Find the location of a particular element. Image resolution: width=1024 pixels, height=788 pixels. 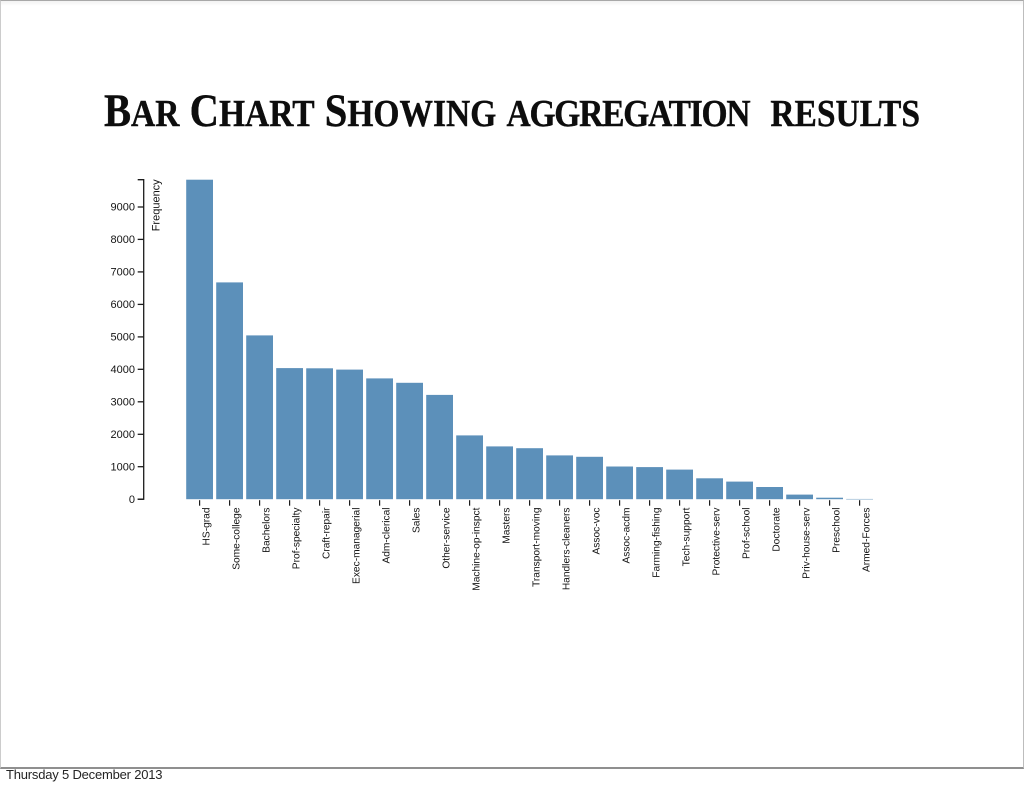

svg-text: Prof-specialty is located at coordinates (296, 538).